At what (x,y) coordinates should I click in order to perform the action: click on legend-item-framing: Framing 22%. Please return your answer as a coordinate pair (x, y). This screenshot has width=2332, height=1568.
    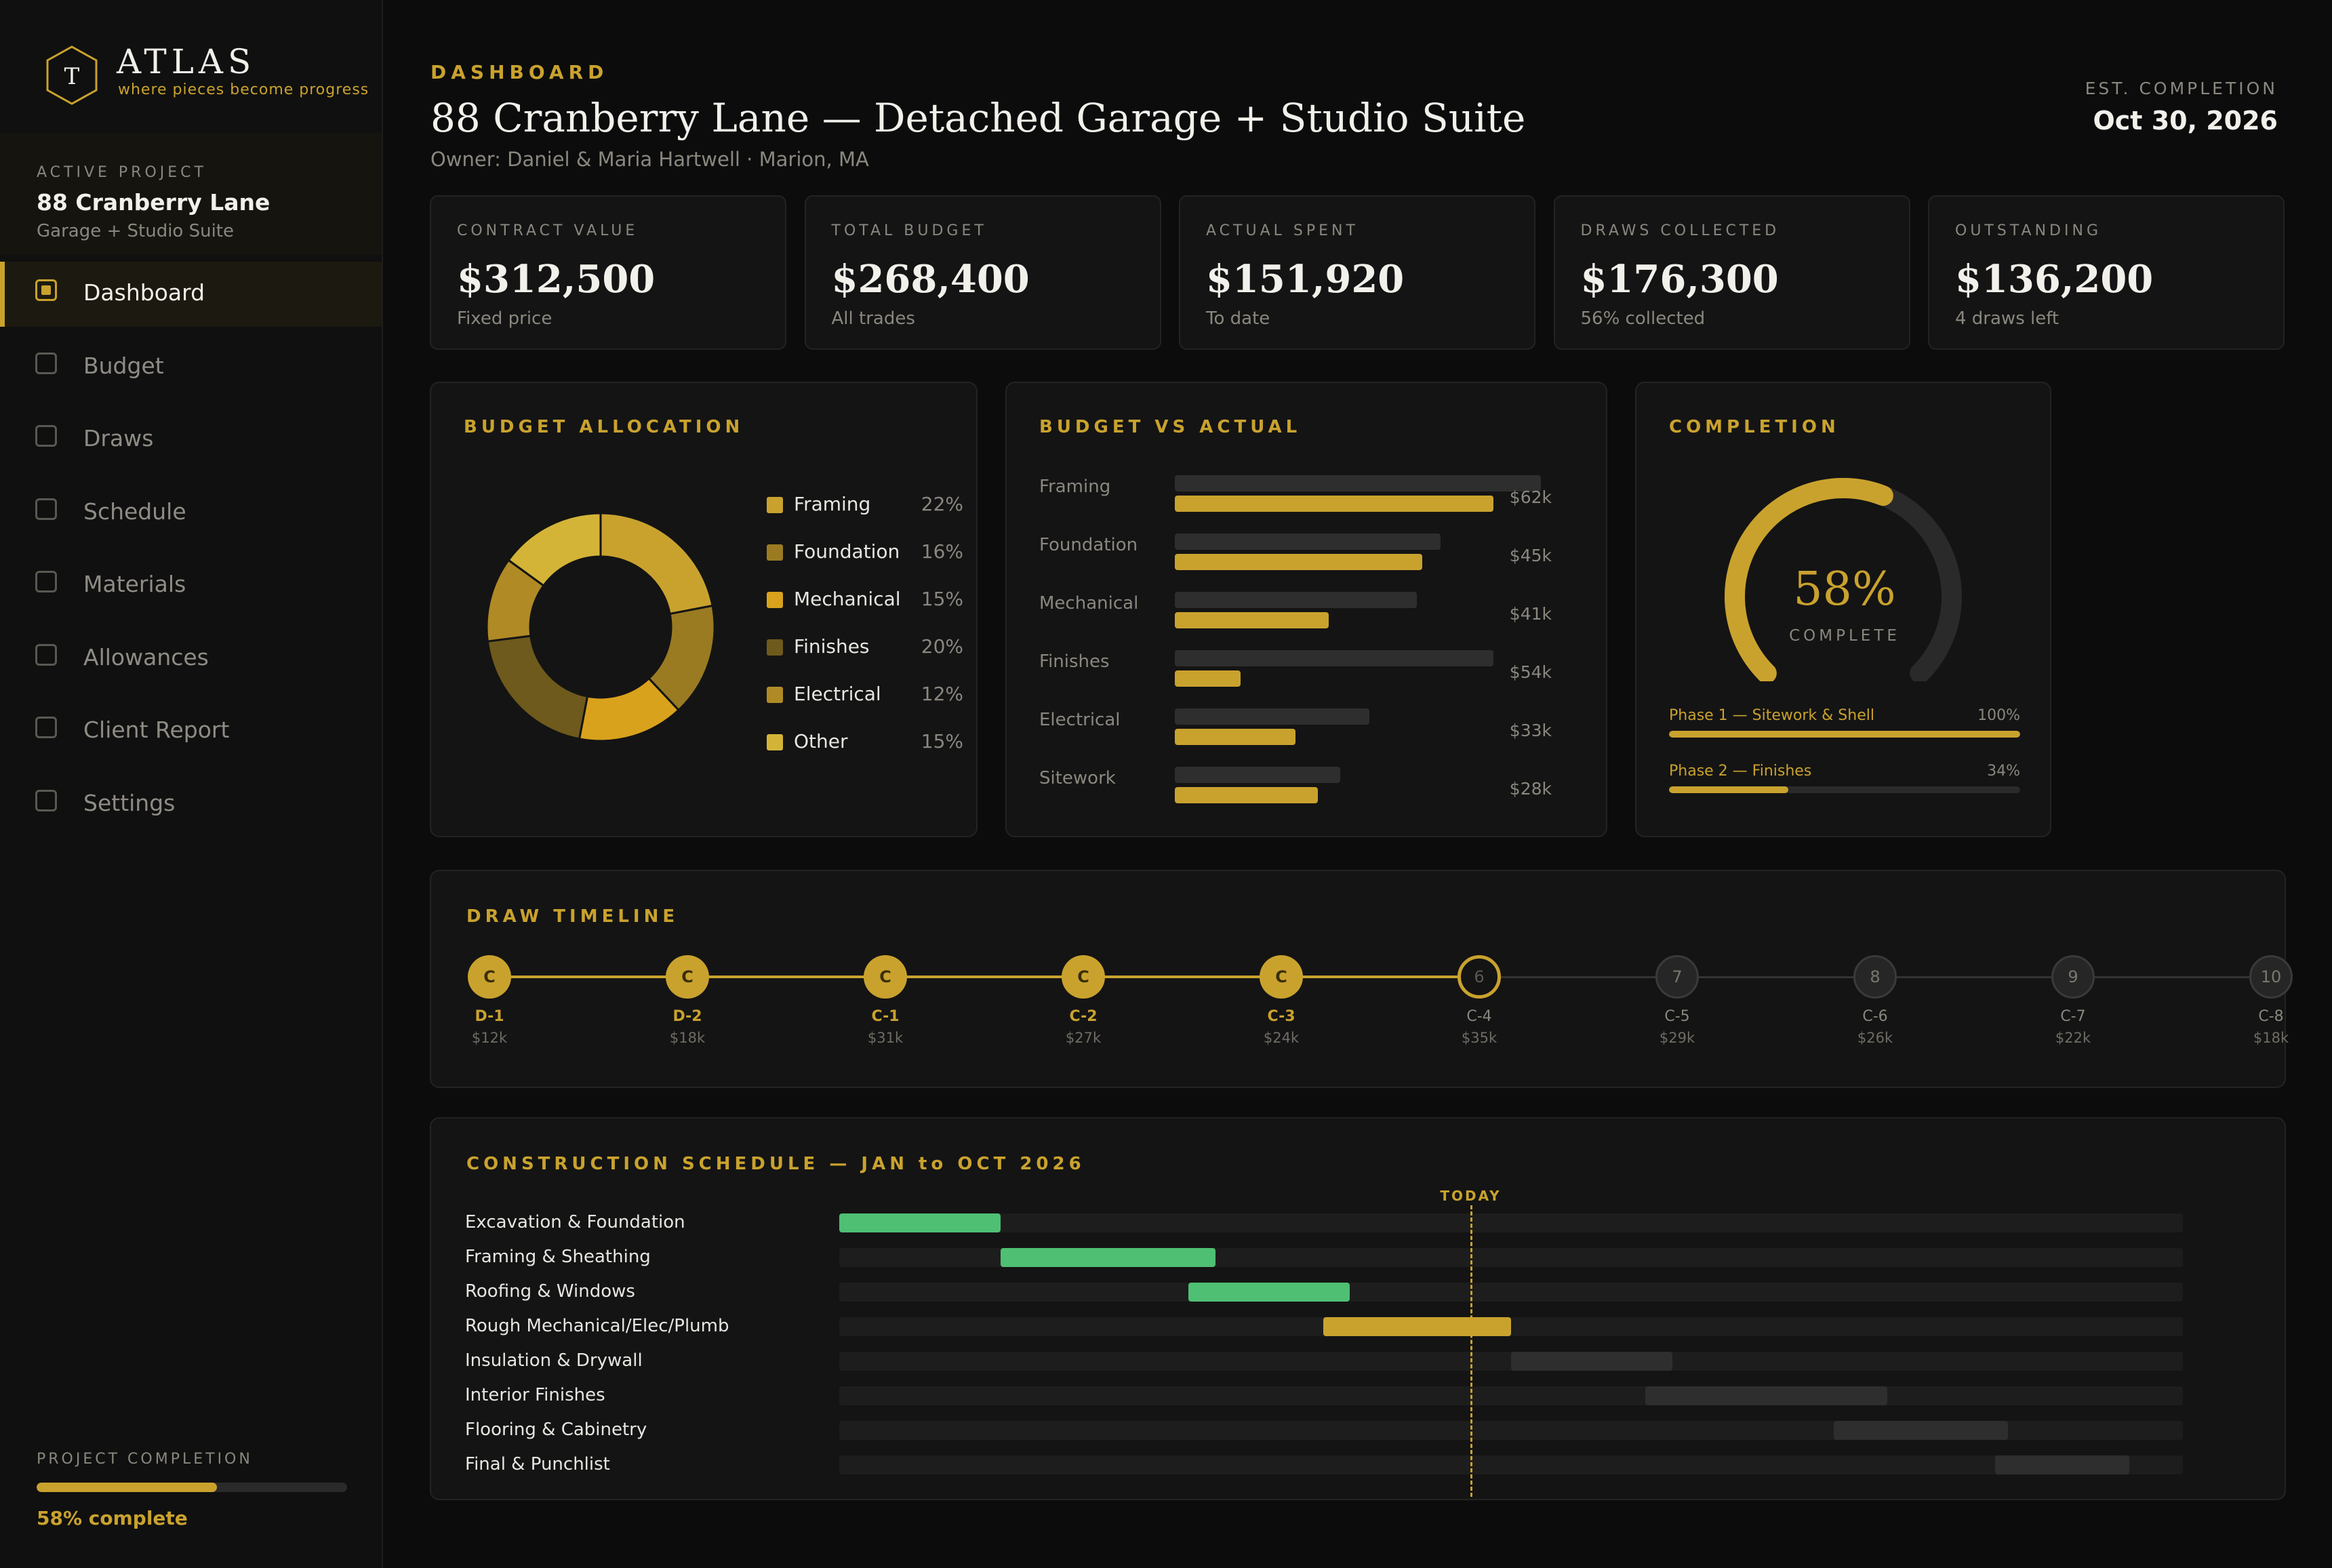
    Looking at the image, I should click on (865, 505).